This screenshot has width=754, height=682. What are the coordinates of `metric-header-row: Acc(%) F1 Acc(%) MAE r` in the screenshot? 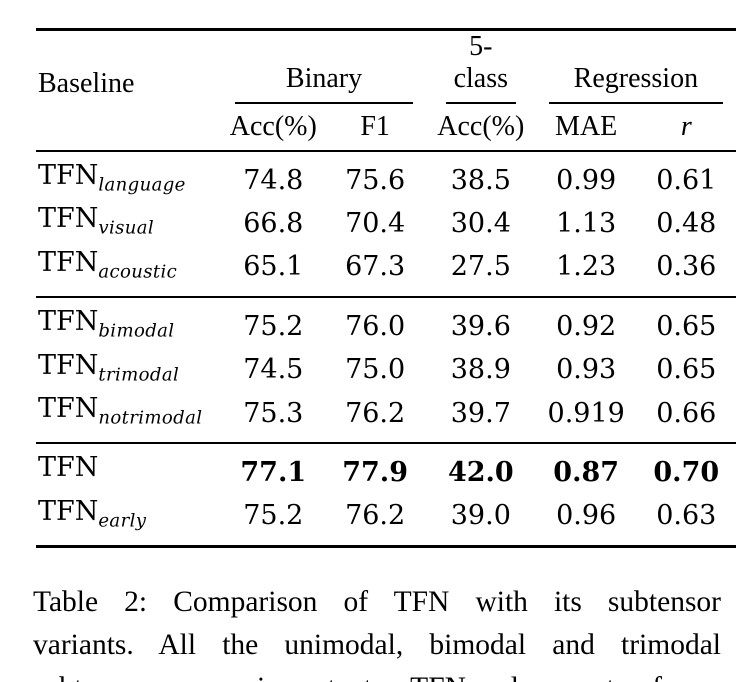 It's located at (386, 127).